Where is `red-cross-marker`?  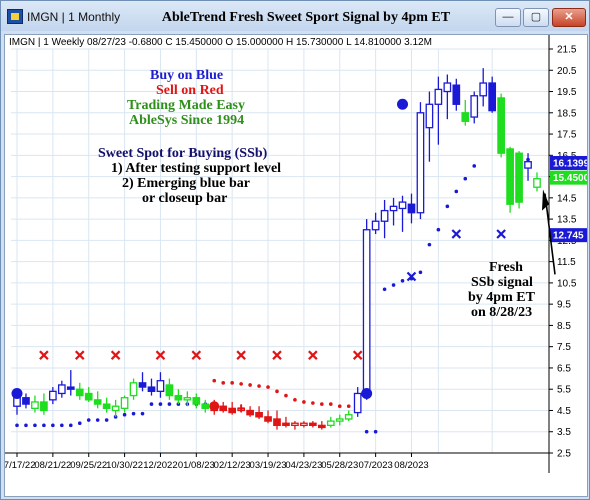
red-cross-marker is located at coordinates (241, 408).